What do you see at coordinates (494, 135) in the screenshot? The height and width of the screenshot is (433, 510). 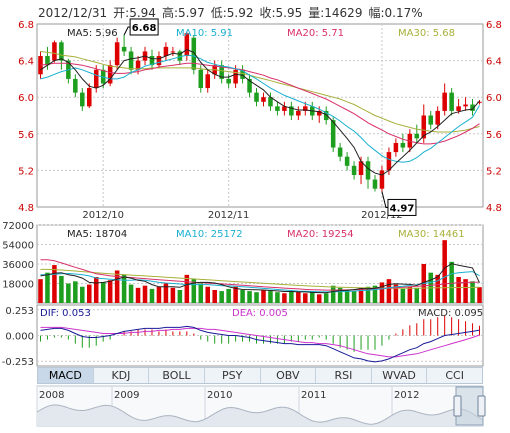 I see `price-y-tick-right: 5.6` at bounding box center [494, 135].